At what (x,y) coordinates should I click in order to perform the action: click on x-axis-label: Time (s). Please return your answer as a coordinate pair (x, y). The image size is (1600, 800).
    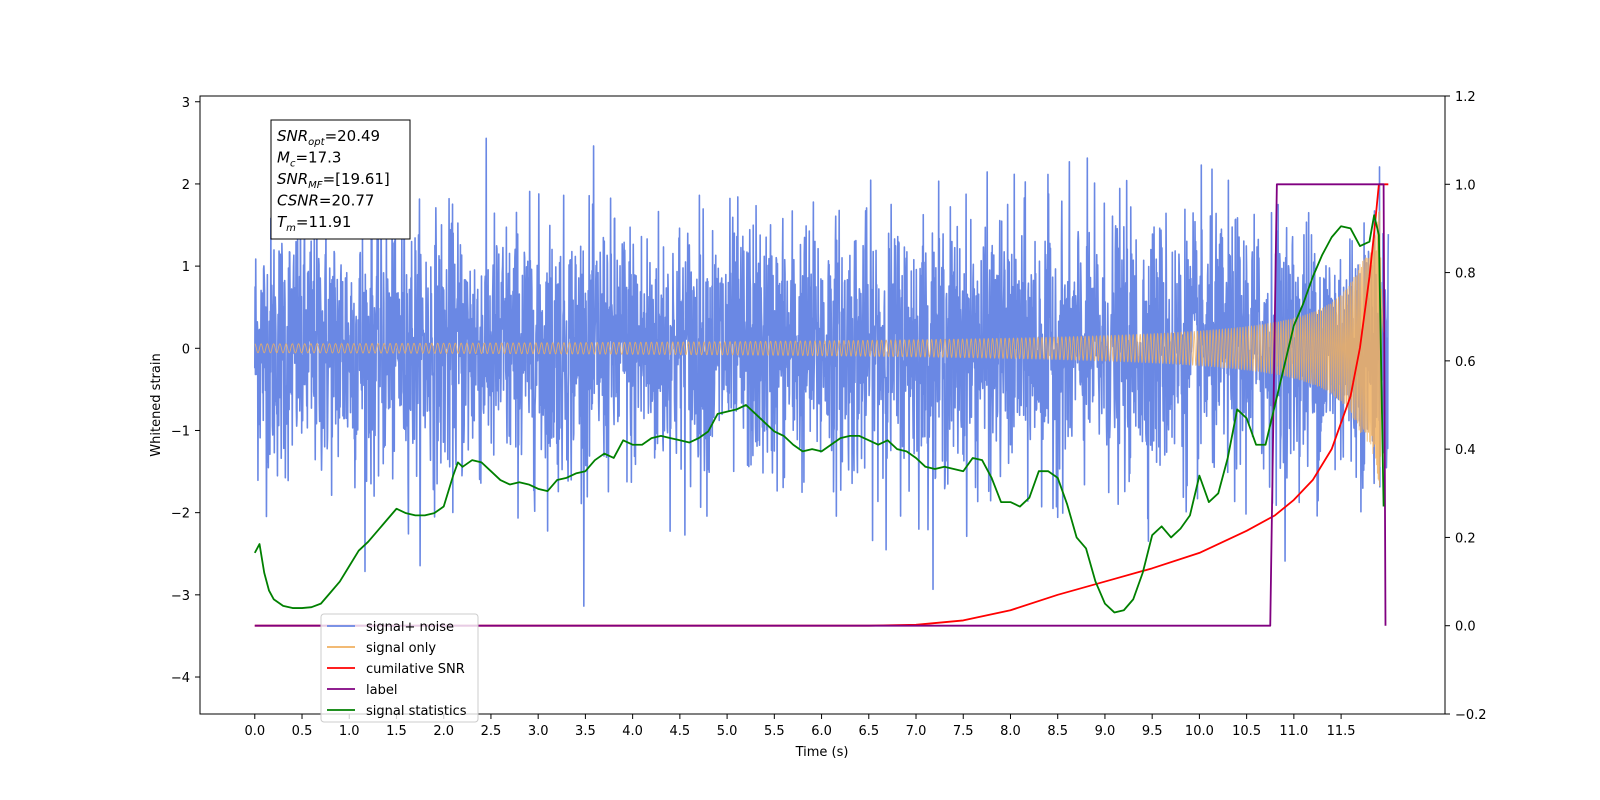
    Looking at the image, I should click on (822, 752).